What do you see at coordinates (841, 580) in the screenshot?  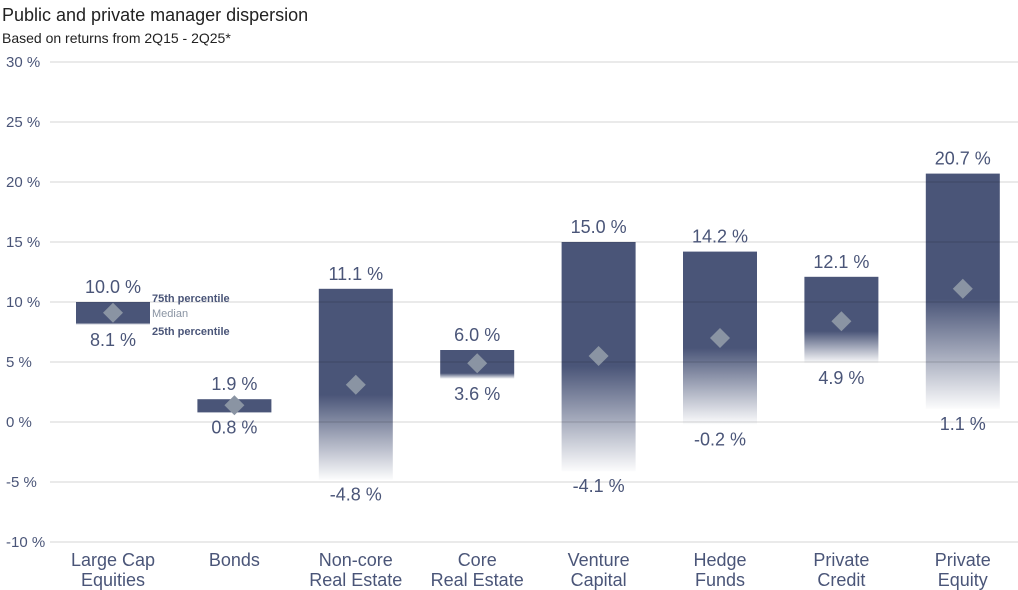 I see `x-tick-label: Credit` at bounding box center [841, 580].